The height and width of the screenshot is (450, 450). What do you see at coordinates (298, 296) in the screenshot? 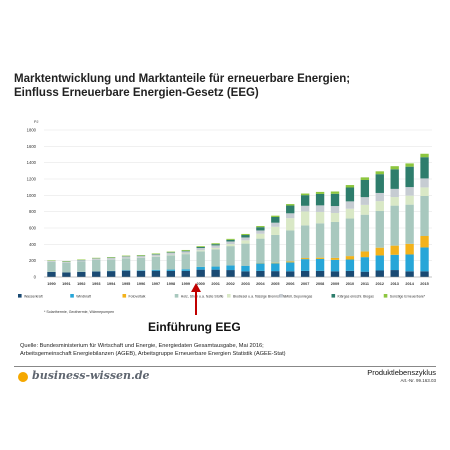
I see `legend-label: Müll, Deponiegas` at bounding box center [298, 296].